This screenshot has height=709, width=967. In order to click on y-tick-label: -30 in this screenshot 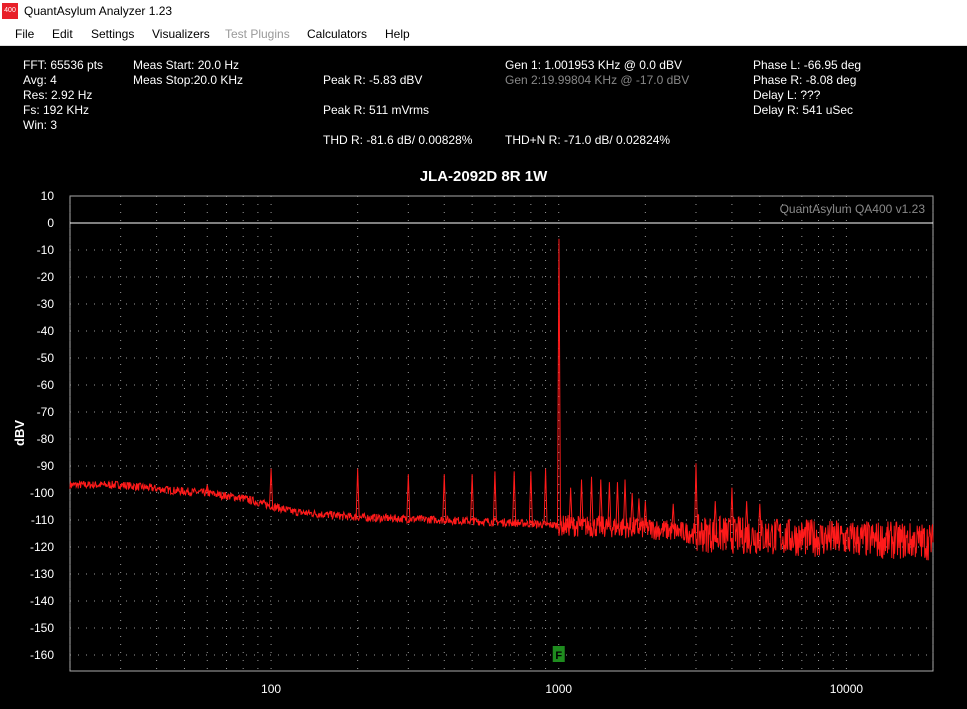, I will do `click(46, 304)`.